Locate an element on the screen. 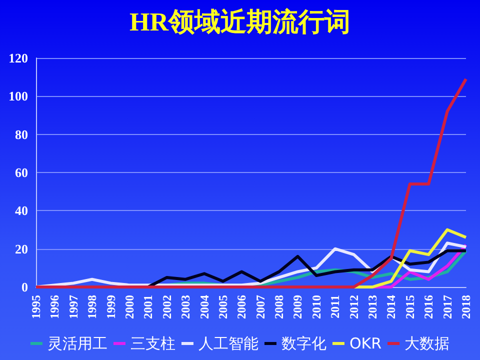  y-tick-label: 20 is located at coordinates (21, 248).